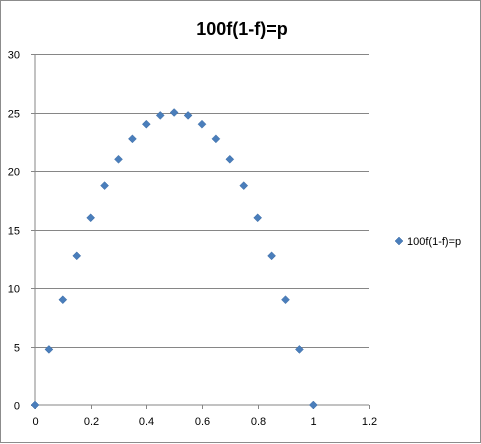  Describe the element at coordinates (434, 242) in the screenshot. I see `legend-label: 100f(1-f)=p` at that location.